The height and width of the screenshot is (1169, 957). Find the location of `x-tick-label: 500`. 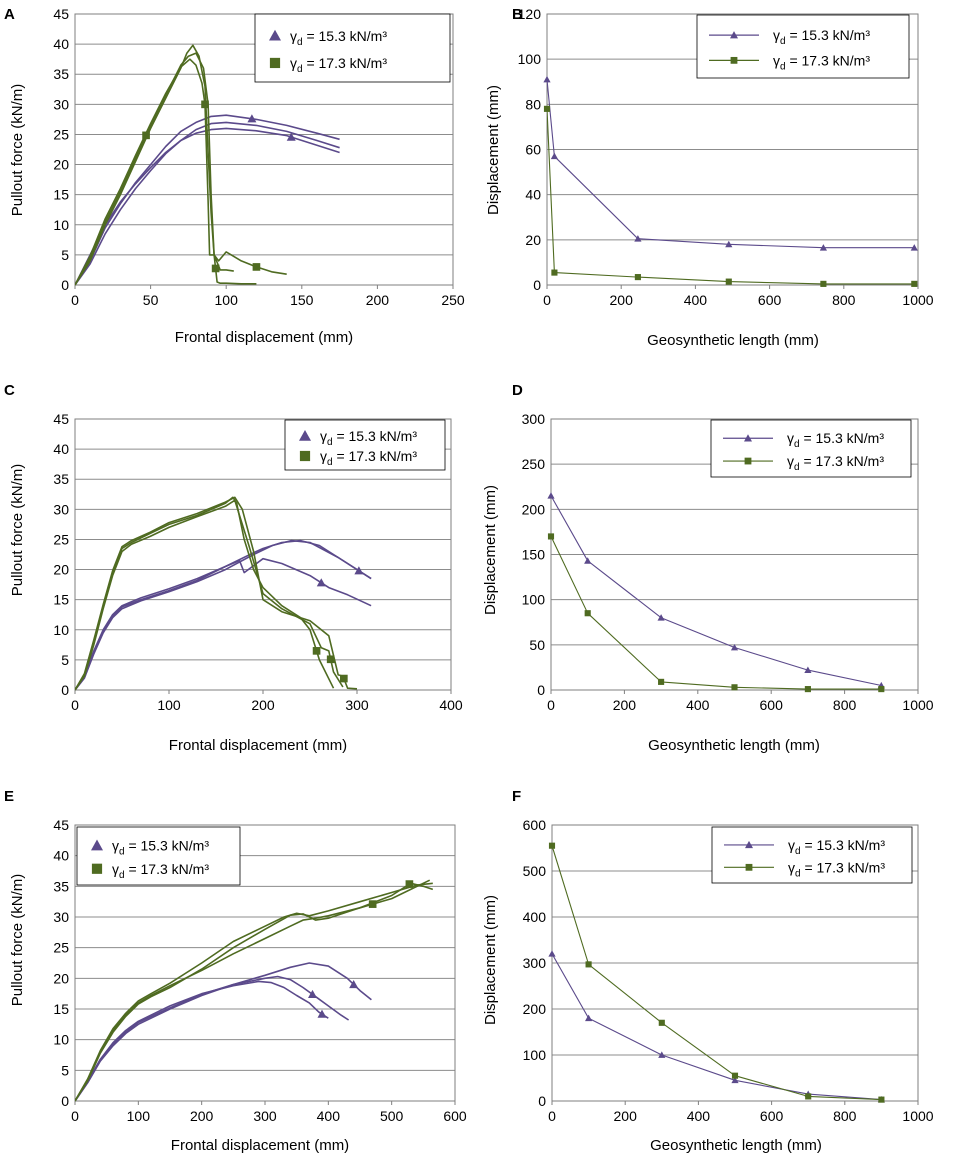

x-tick-label: 500 is located at coordinates (392, 1116).